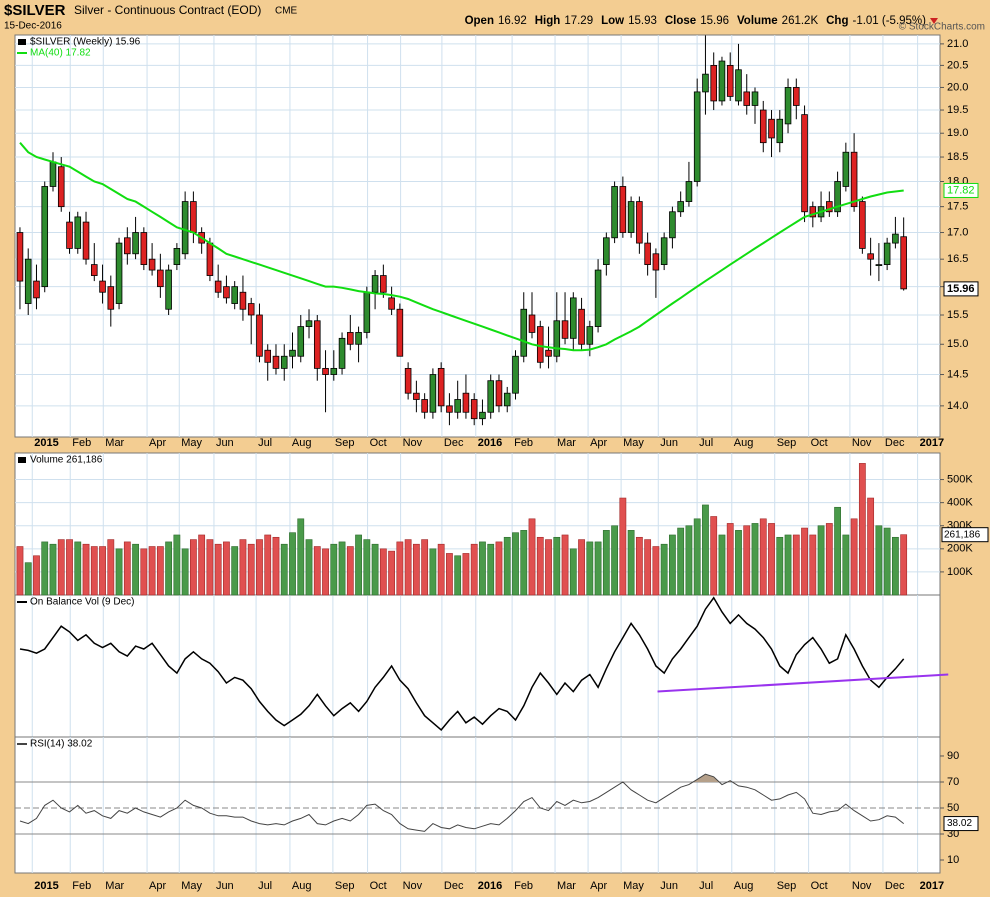 The width and height of the screenshot is (990, 902). Describe the element at coordinates (957, 44) in the screenshot. I see `y-tick-label: 21.0` at that location.